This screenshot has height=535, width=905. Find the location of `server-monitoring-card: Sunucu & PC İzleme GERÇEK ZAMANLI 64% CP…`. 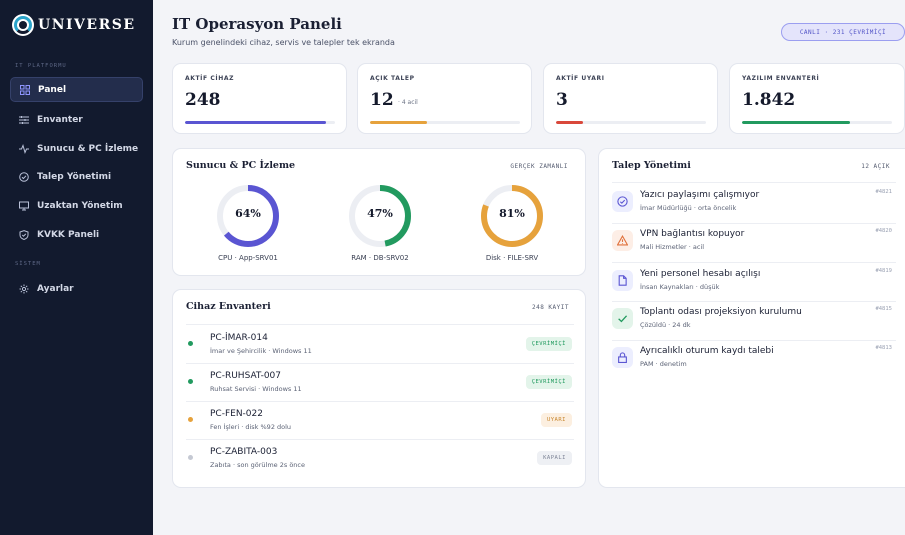

server-monitoring-card: Sunucu & PC İzleme GERÇEK ZAMANLI 64% CP… is located at coordinates (379, 212).